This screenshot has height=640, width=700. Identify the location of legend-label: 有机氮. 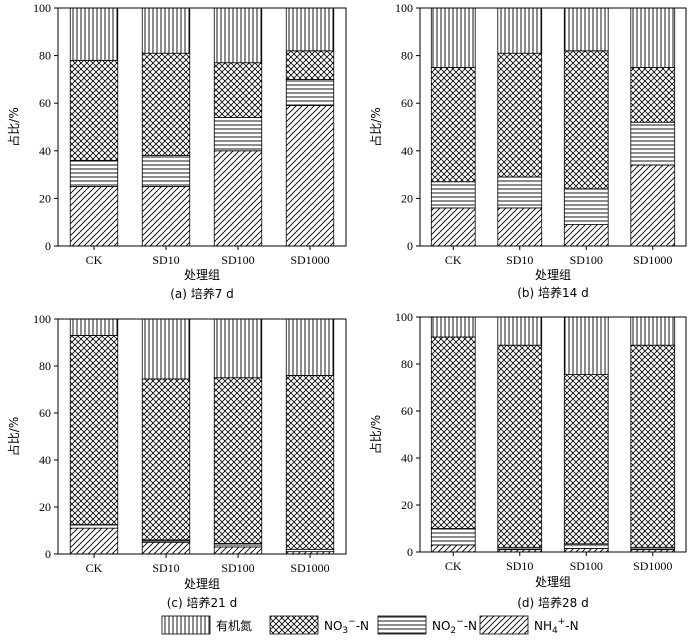
(234, 625).